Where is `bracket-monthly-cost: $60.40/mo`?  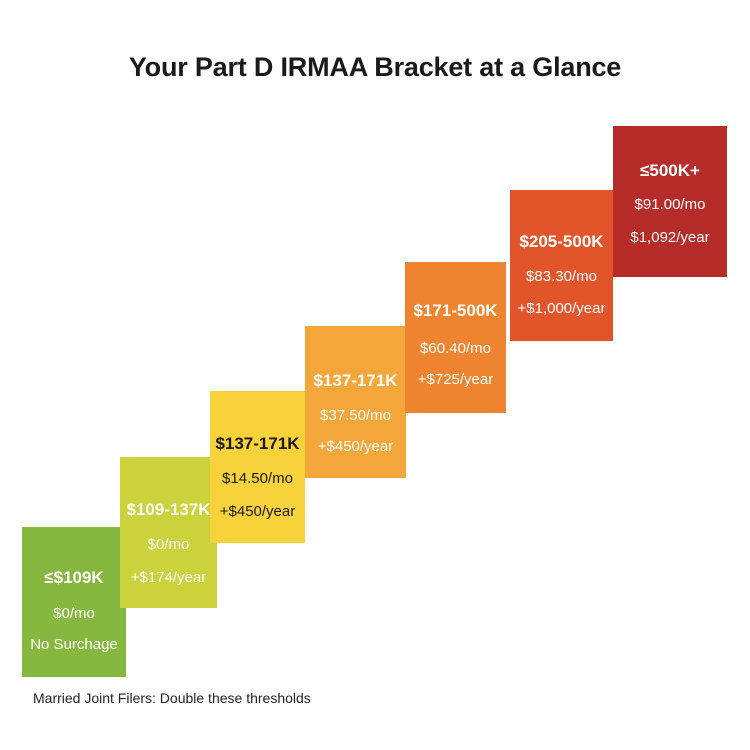 bracket-monthly-cost: $60.40/mo is located at coordinates (455, 348).